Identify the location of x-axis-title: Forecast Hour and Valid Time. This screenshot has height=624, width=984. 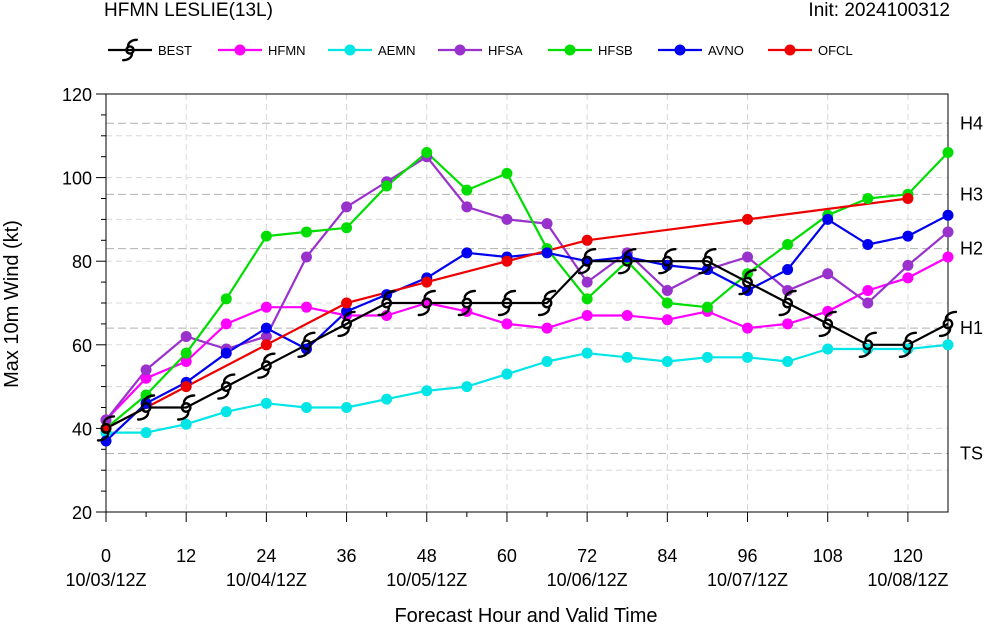
(525, 614).